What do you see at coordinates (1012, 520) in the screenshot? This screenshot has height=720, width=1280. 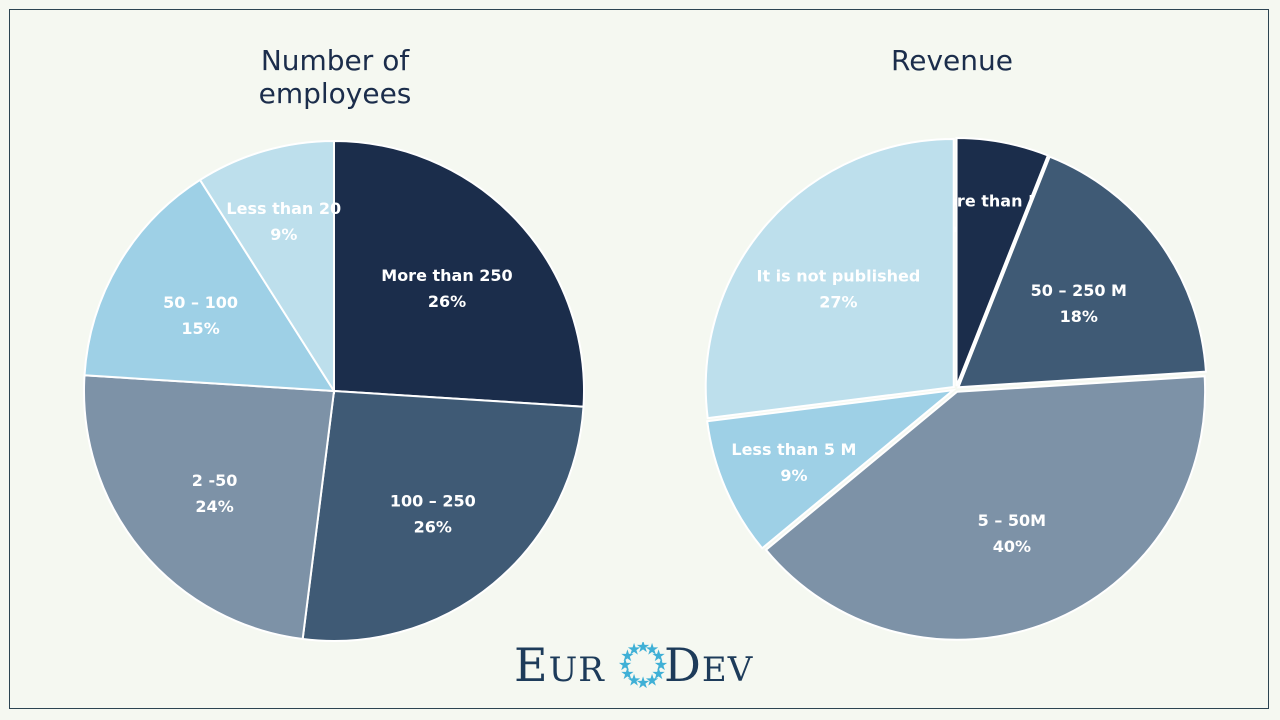 I see `pie-label-1-2: 5 – 50M` at bounding box center [1012, 520].